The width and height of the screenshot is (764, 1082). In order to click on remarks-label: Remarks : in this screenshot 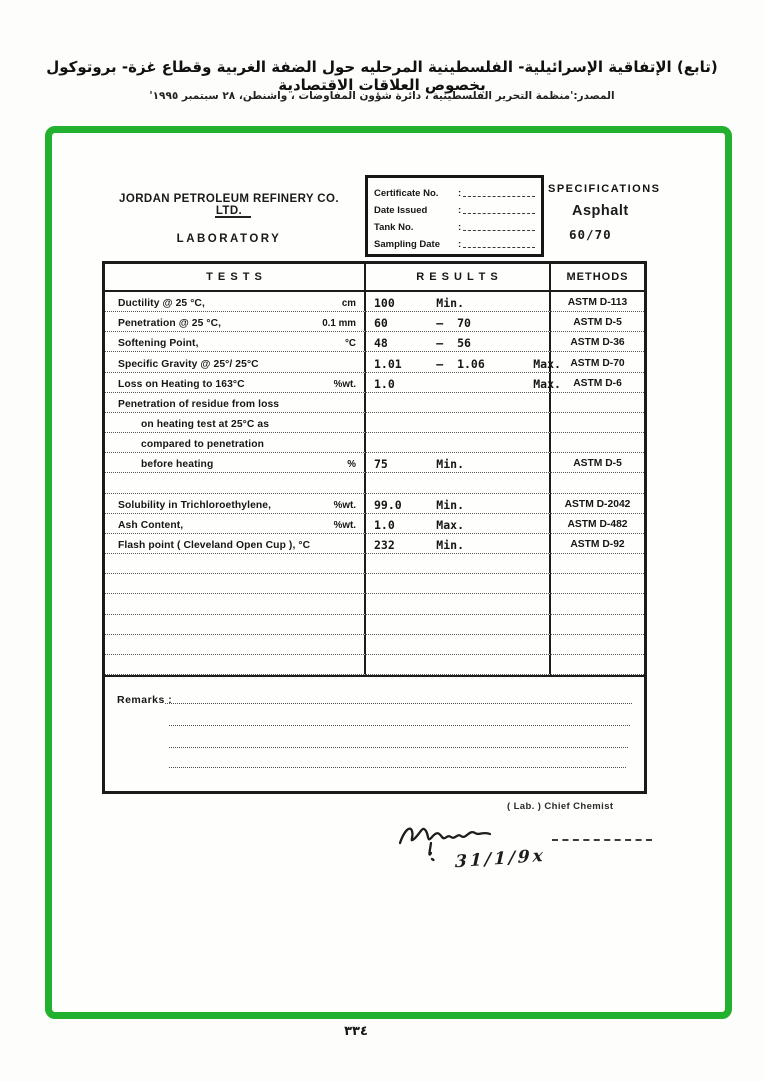, I will do `click(145, 700)`.